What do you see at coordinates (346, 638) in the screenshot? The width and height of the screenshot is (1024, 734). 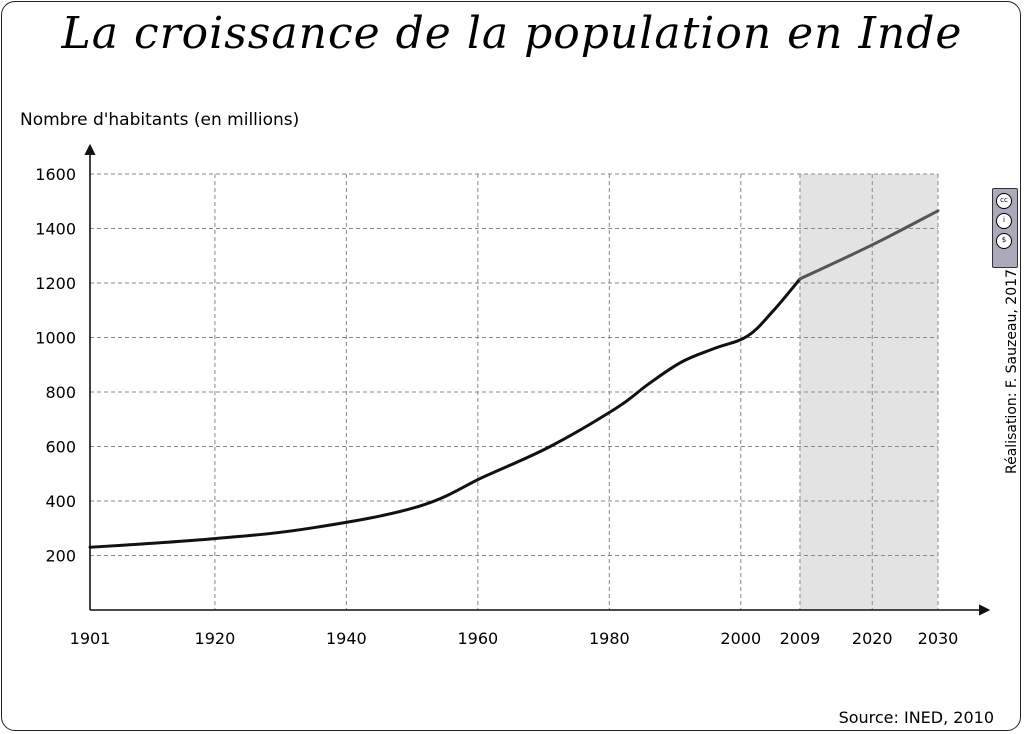 I see `x-tick-label: 1940` at bounding box center [346, 638].